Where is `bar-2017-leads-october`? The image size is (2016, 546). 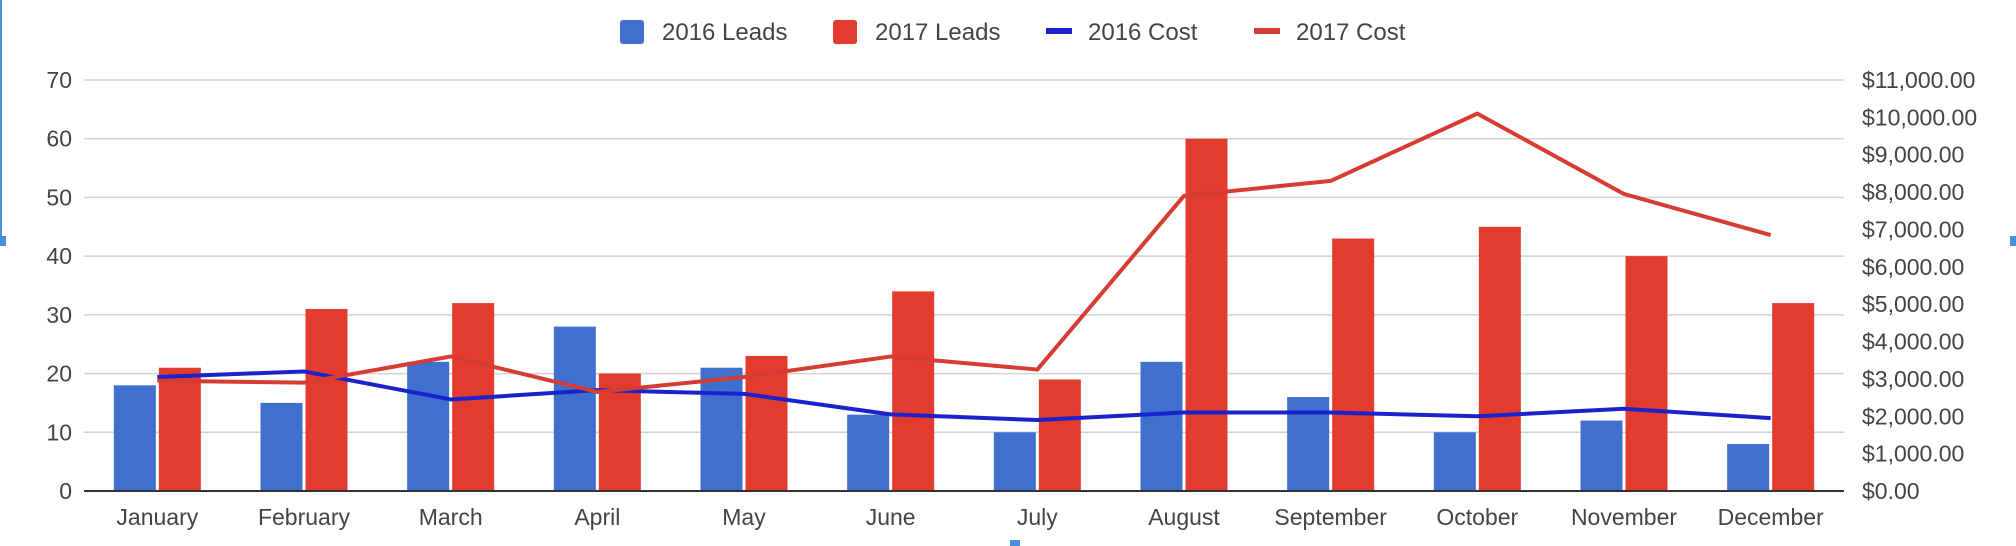 bar-2017-leads-october is located at coordinates (1499, 359).